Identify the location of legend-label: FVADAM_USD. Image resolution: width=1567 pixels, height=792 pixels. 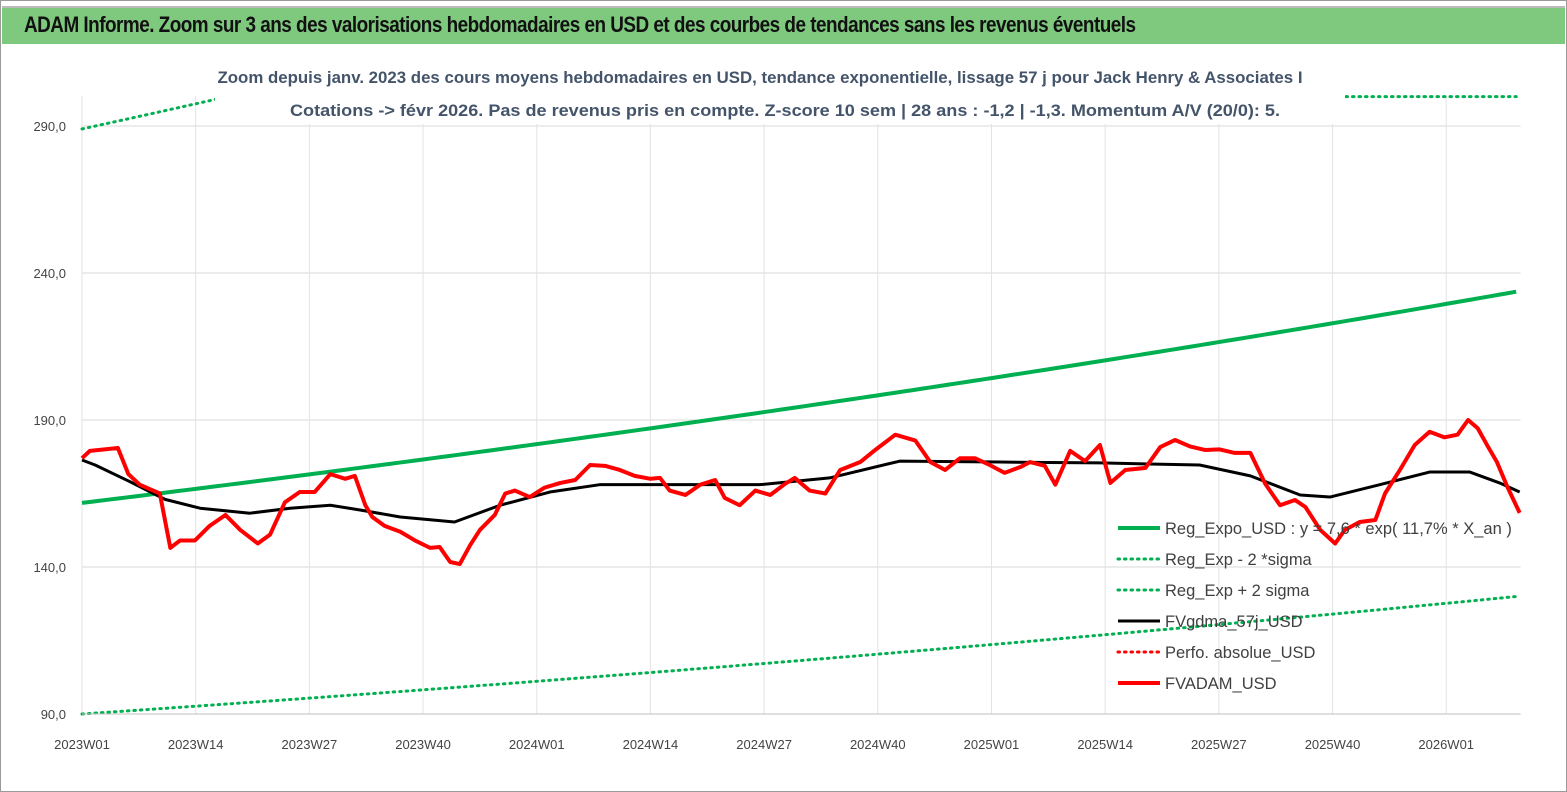
(1221, 684).